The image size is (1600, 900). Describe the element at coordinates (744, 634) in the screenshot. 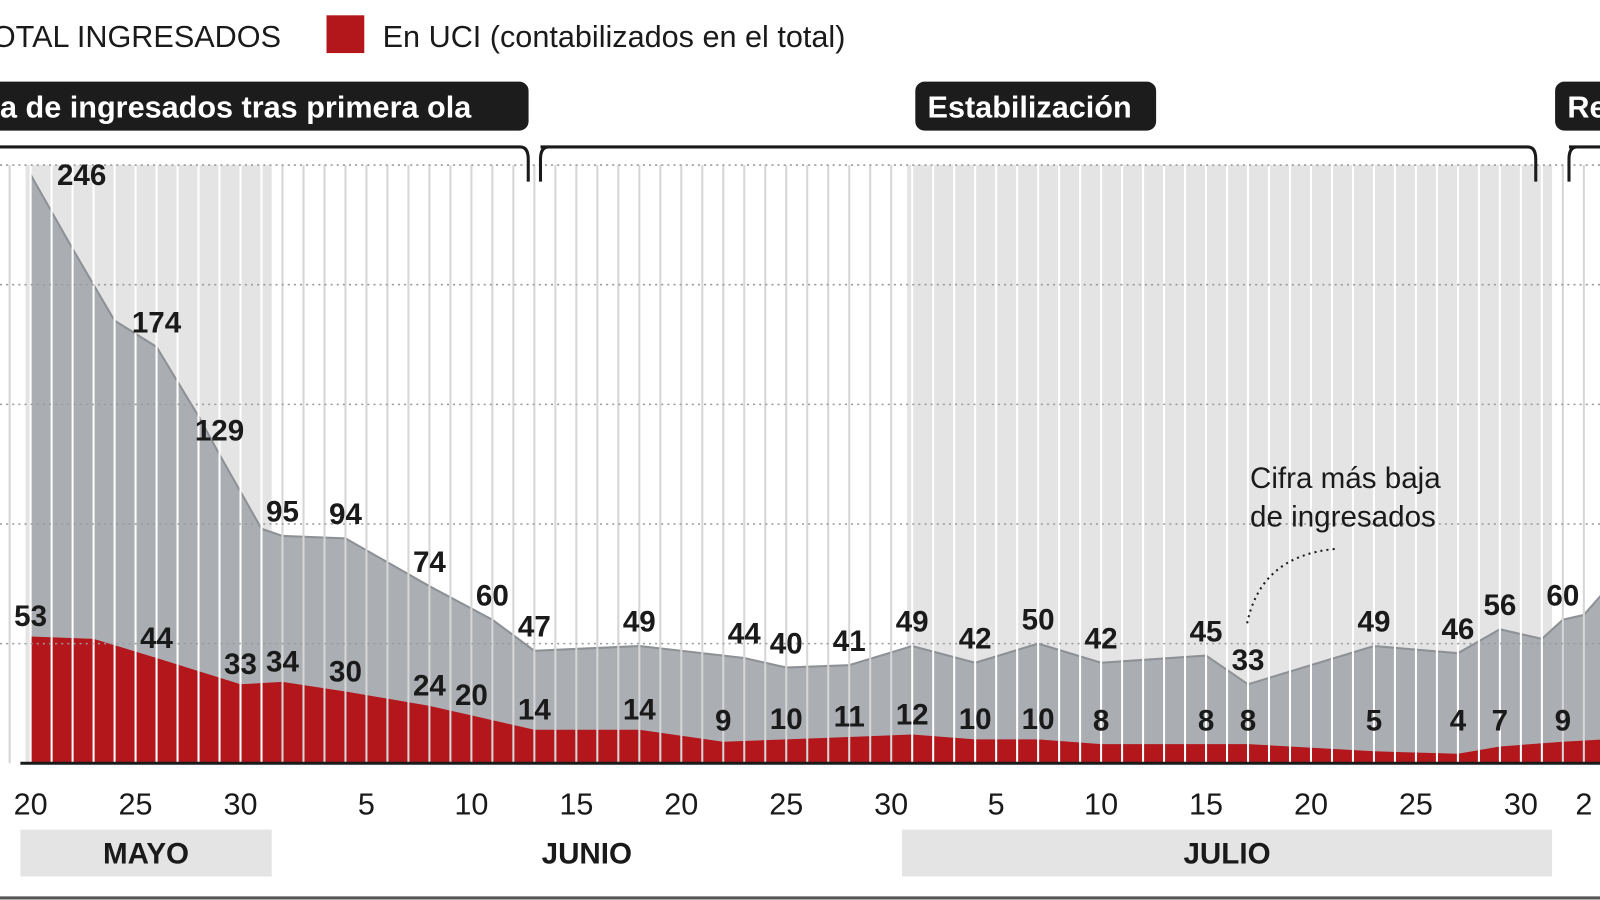

I see `total-data-label: 44` at that location.